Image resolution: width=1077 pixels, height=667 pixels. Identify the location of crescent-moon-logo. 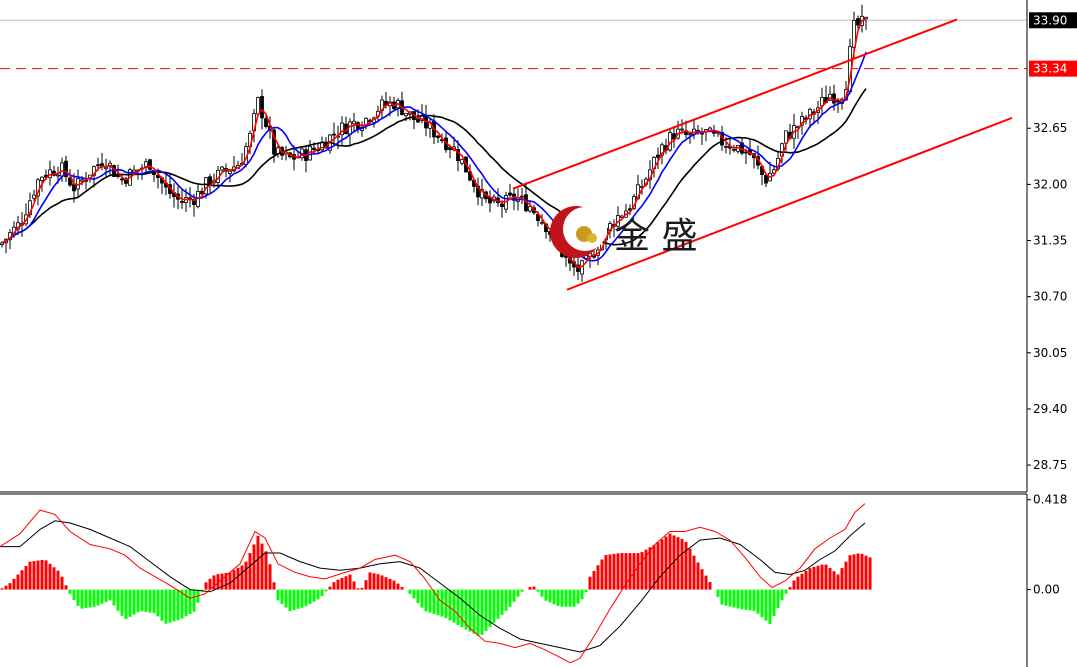
(578, 232).